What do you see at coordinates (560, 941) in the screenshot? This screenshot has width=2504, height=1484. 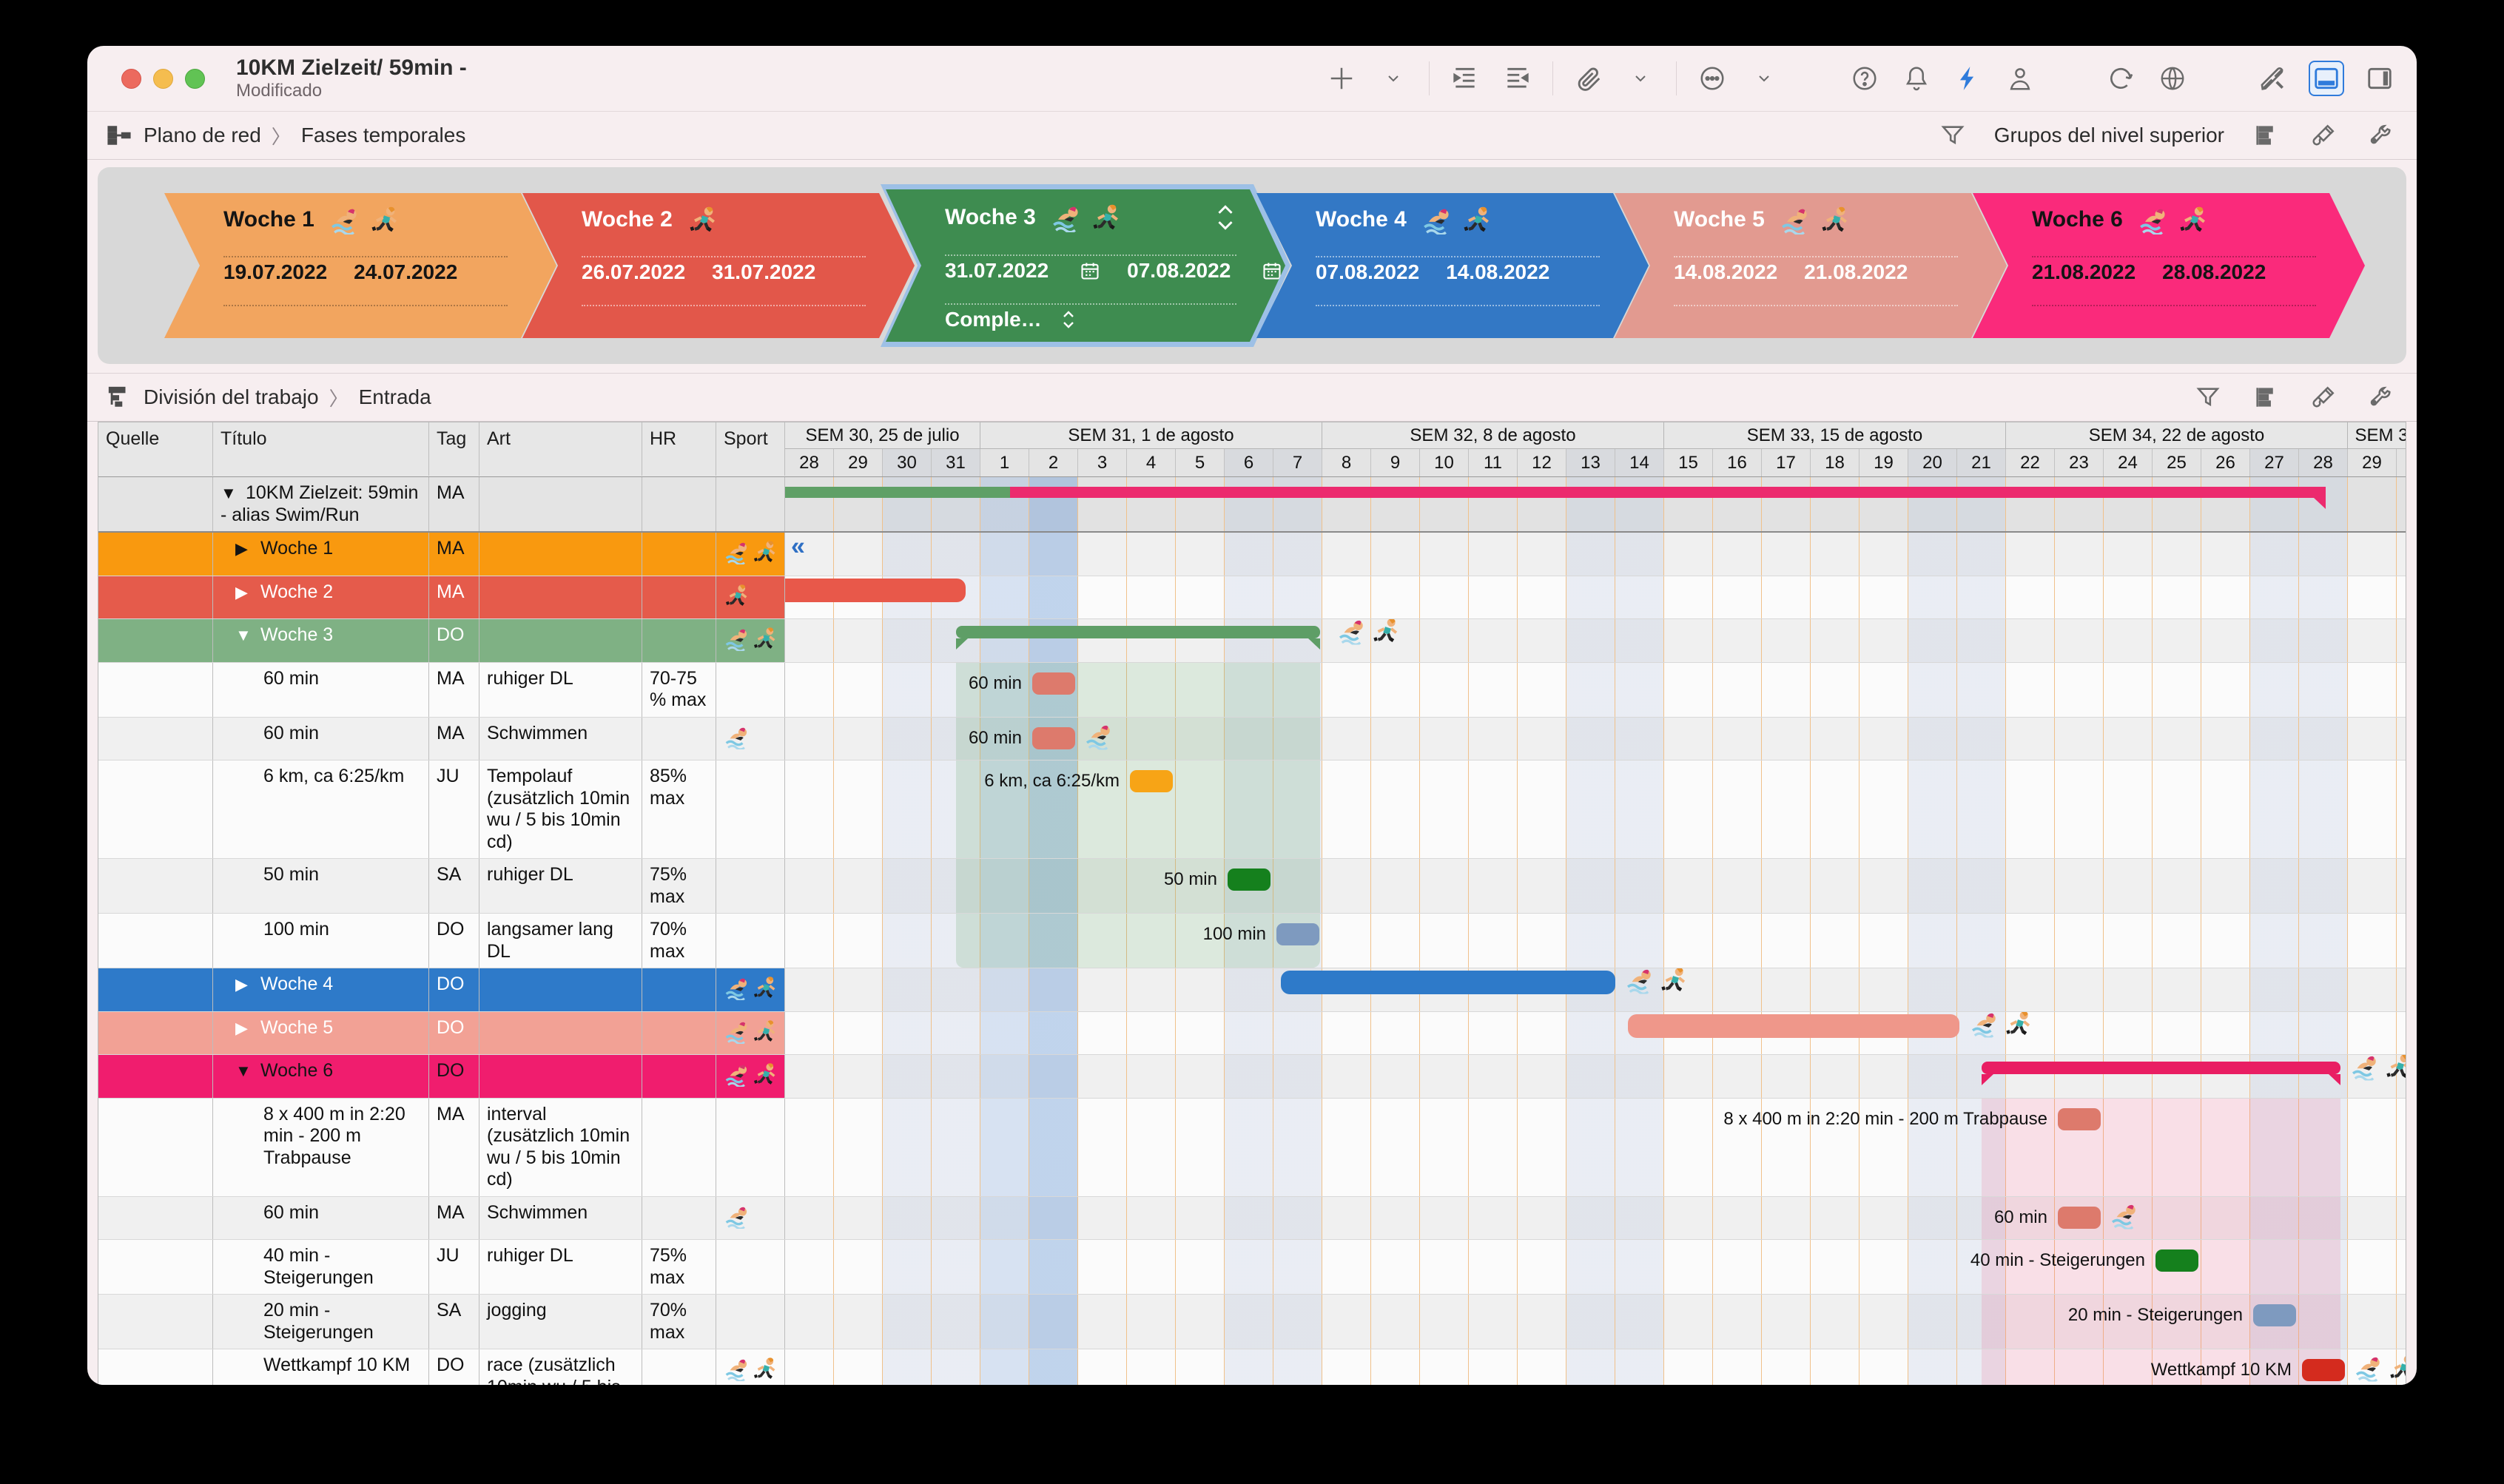 I see `cell-art: langsamer lang DL` at bounding box center [560, 941].